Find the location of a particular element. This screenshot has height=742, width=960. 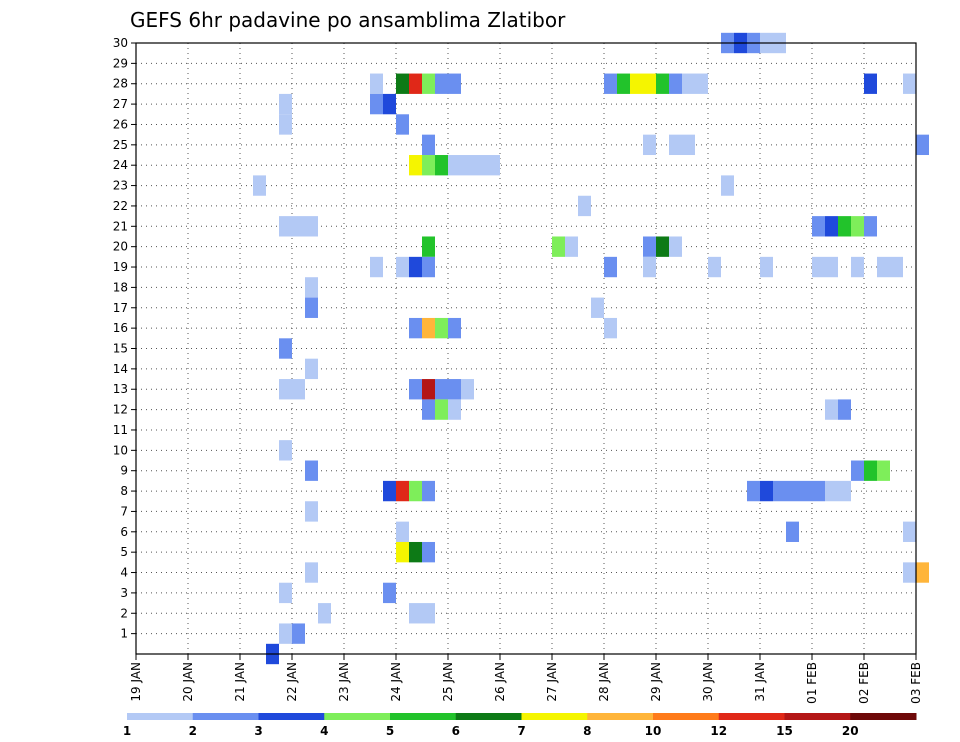

y-tick-label: 17 is located at coordinates (120, 308).